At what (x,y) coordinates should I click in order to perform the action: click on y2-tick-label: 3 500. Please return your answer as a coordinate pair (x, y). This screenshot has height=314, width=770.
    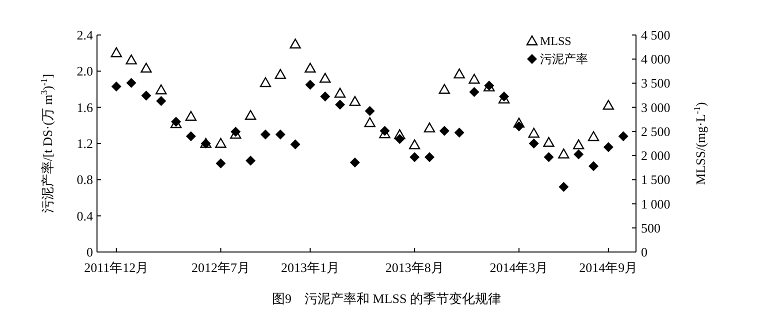
    Looking at the image, I should click on (655, 83).